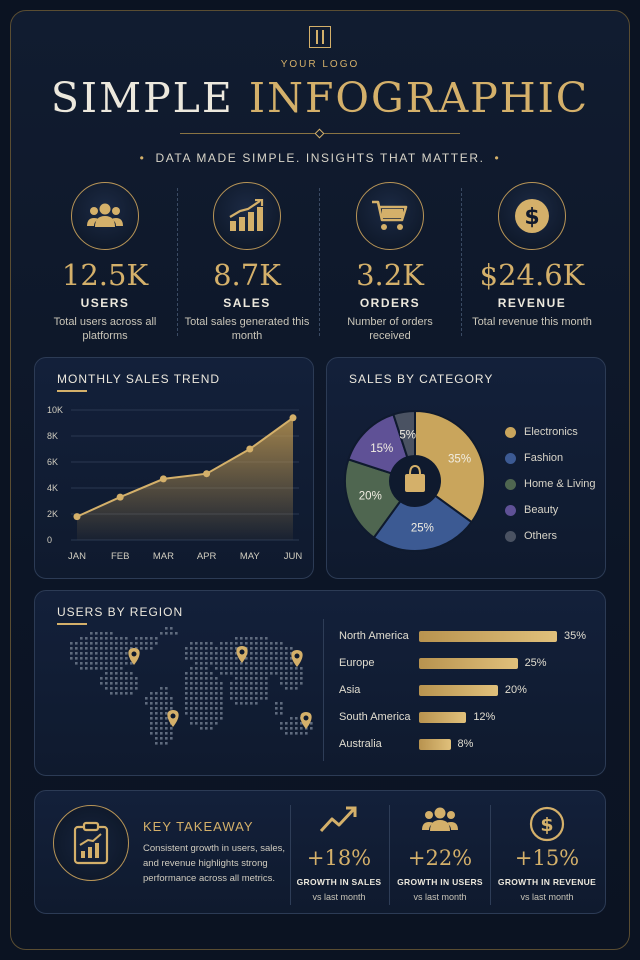 The image size is (640, 960). What do you see at coordinates (120, 612) in the screenshot?
I see `card-title: USERS BY REGION` at bounding box center [120, 612].